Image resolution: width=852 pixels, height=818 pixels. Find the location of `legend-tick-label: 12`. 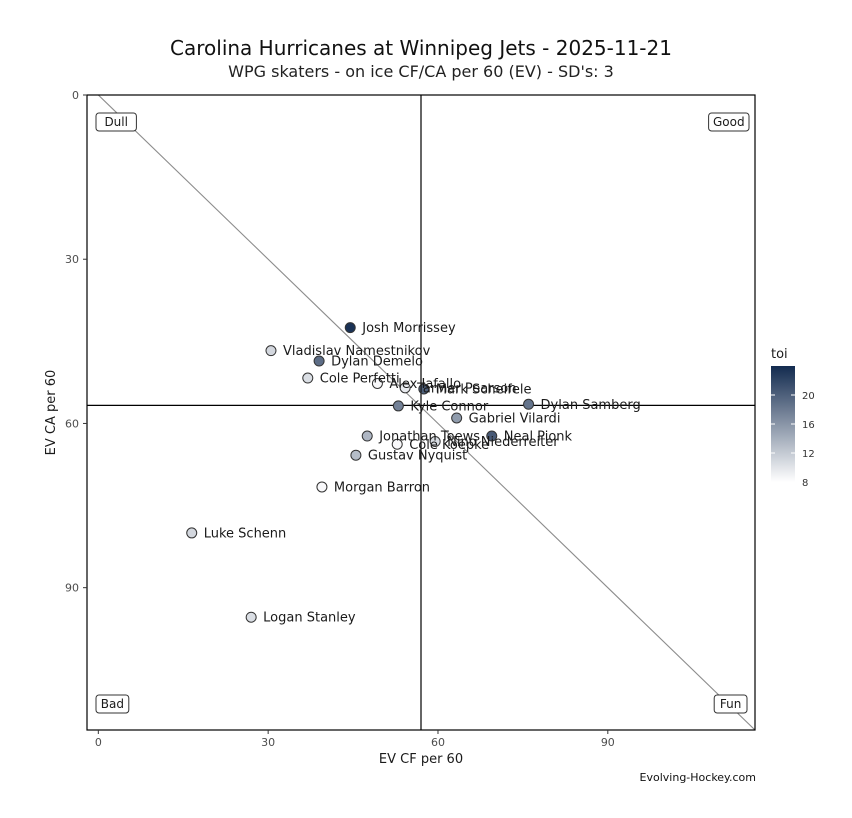

legend-tick-label: 12 is located at coordinates (808, 454).